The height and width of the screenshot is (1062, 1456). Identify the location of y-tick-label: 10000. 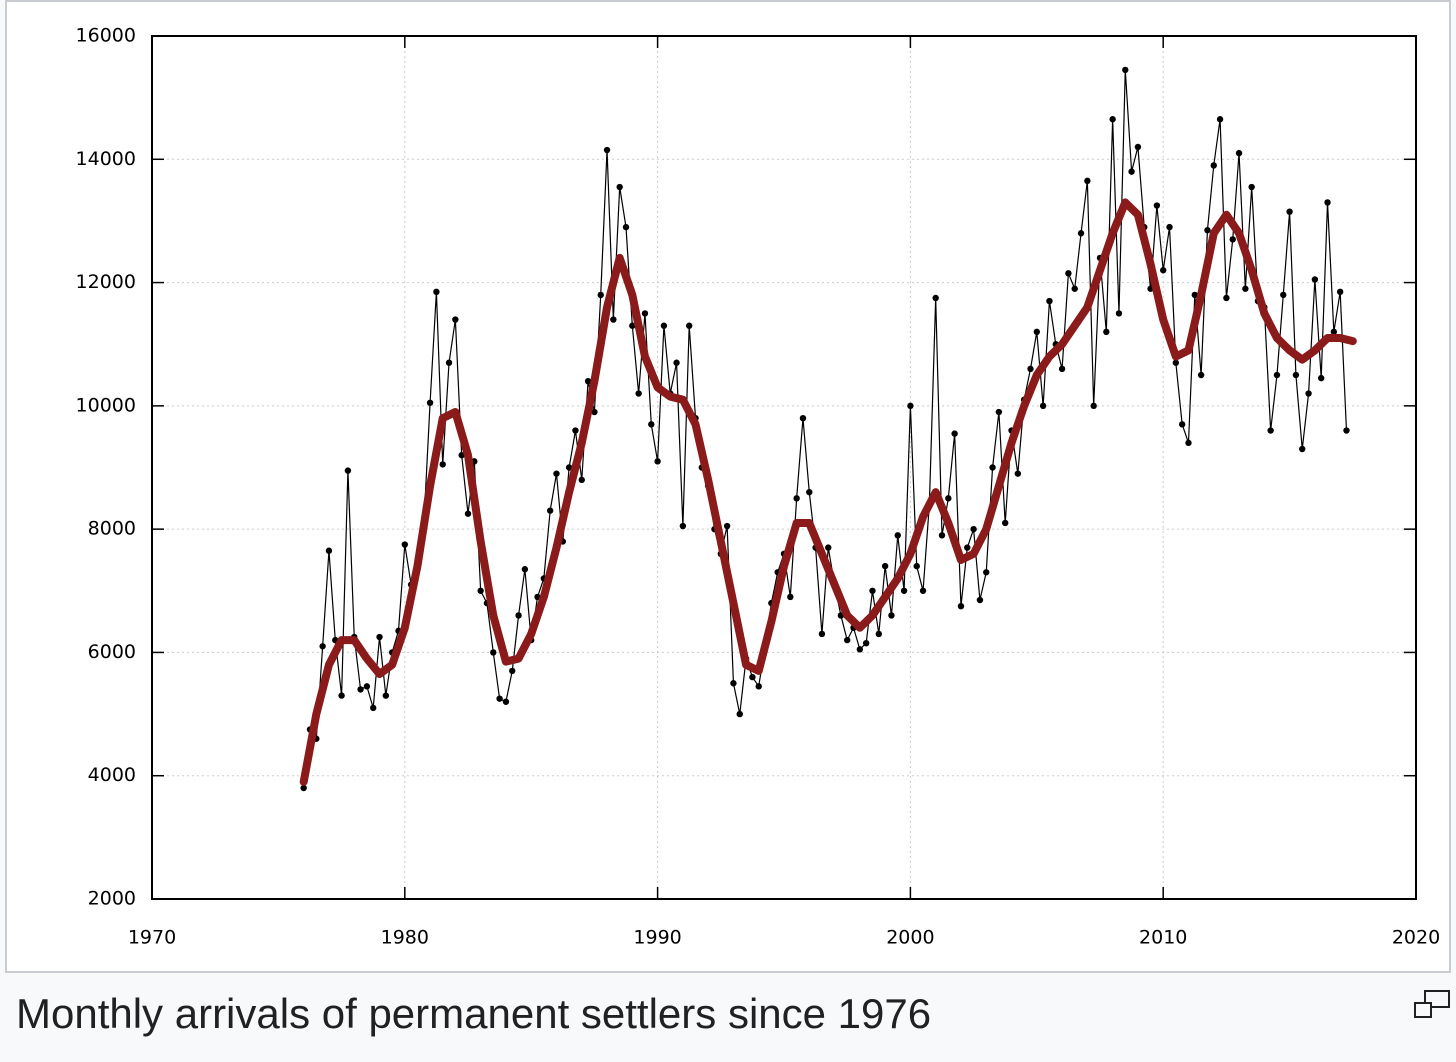
(106, 405).